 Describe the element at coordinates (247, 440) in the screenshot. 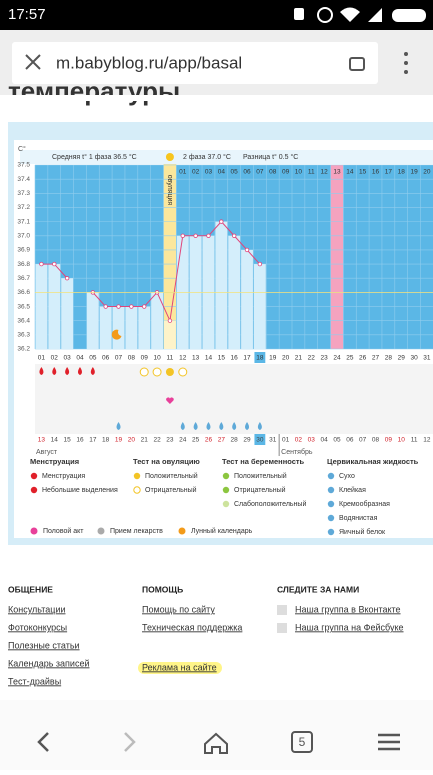

I see `date-label: 29` at that location.